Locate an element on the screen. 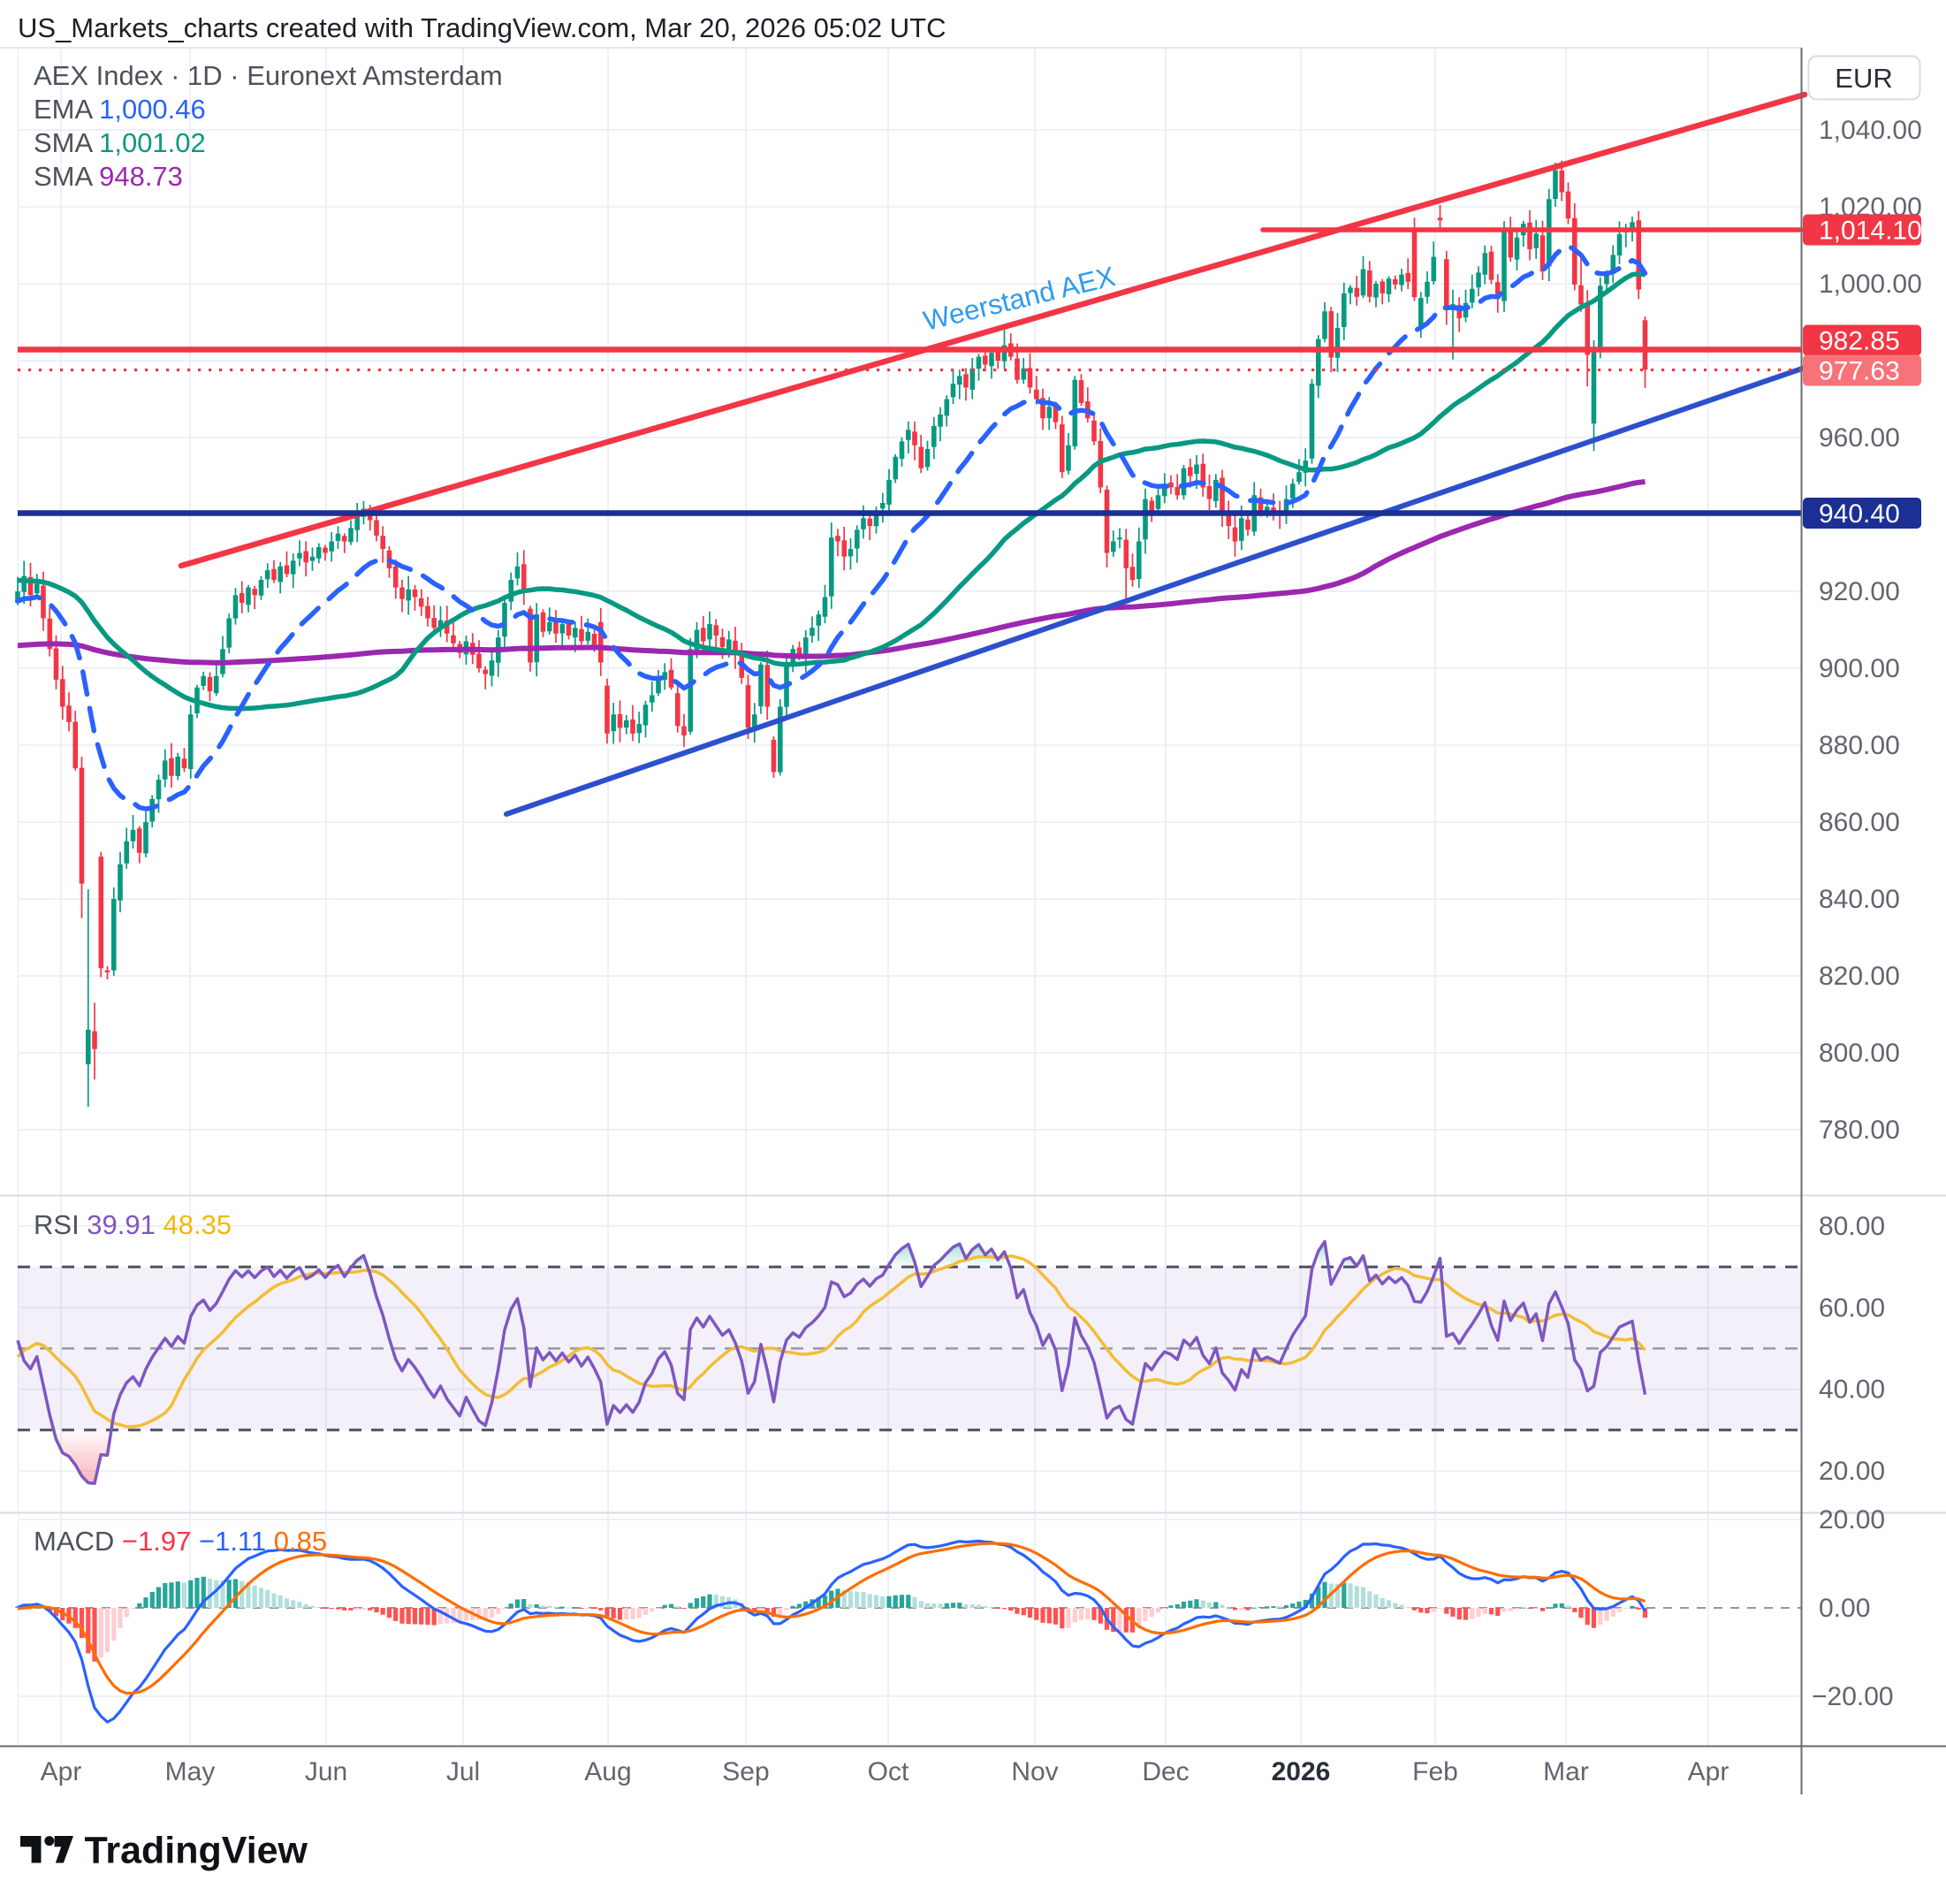 The image size is (1946, 1904). svg-text: TradingView is located at coordinates (196, 1854).